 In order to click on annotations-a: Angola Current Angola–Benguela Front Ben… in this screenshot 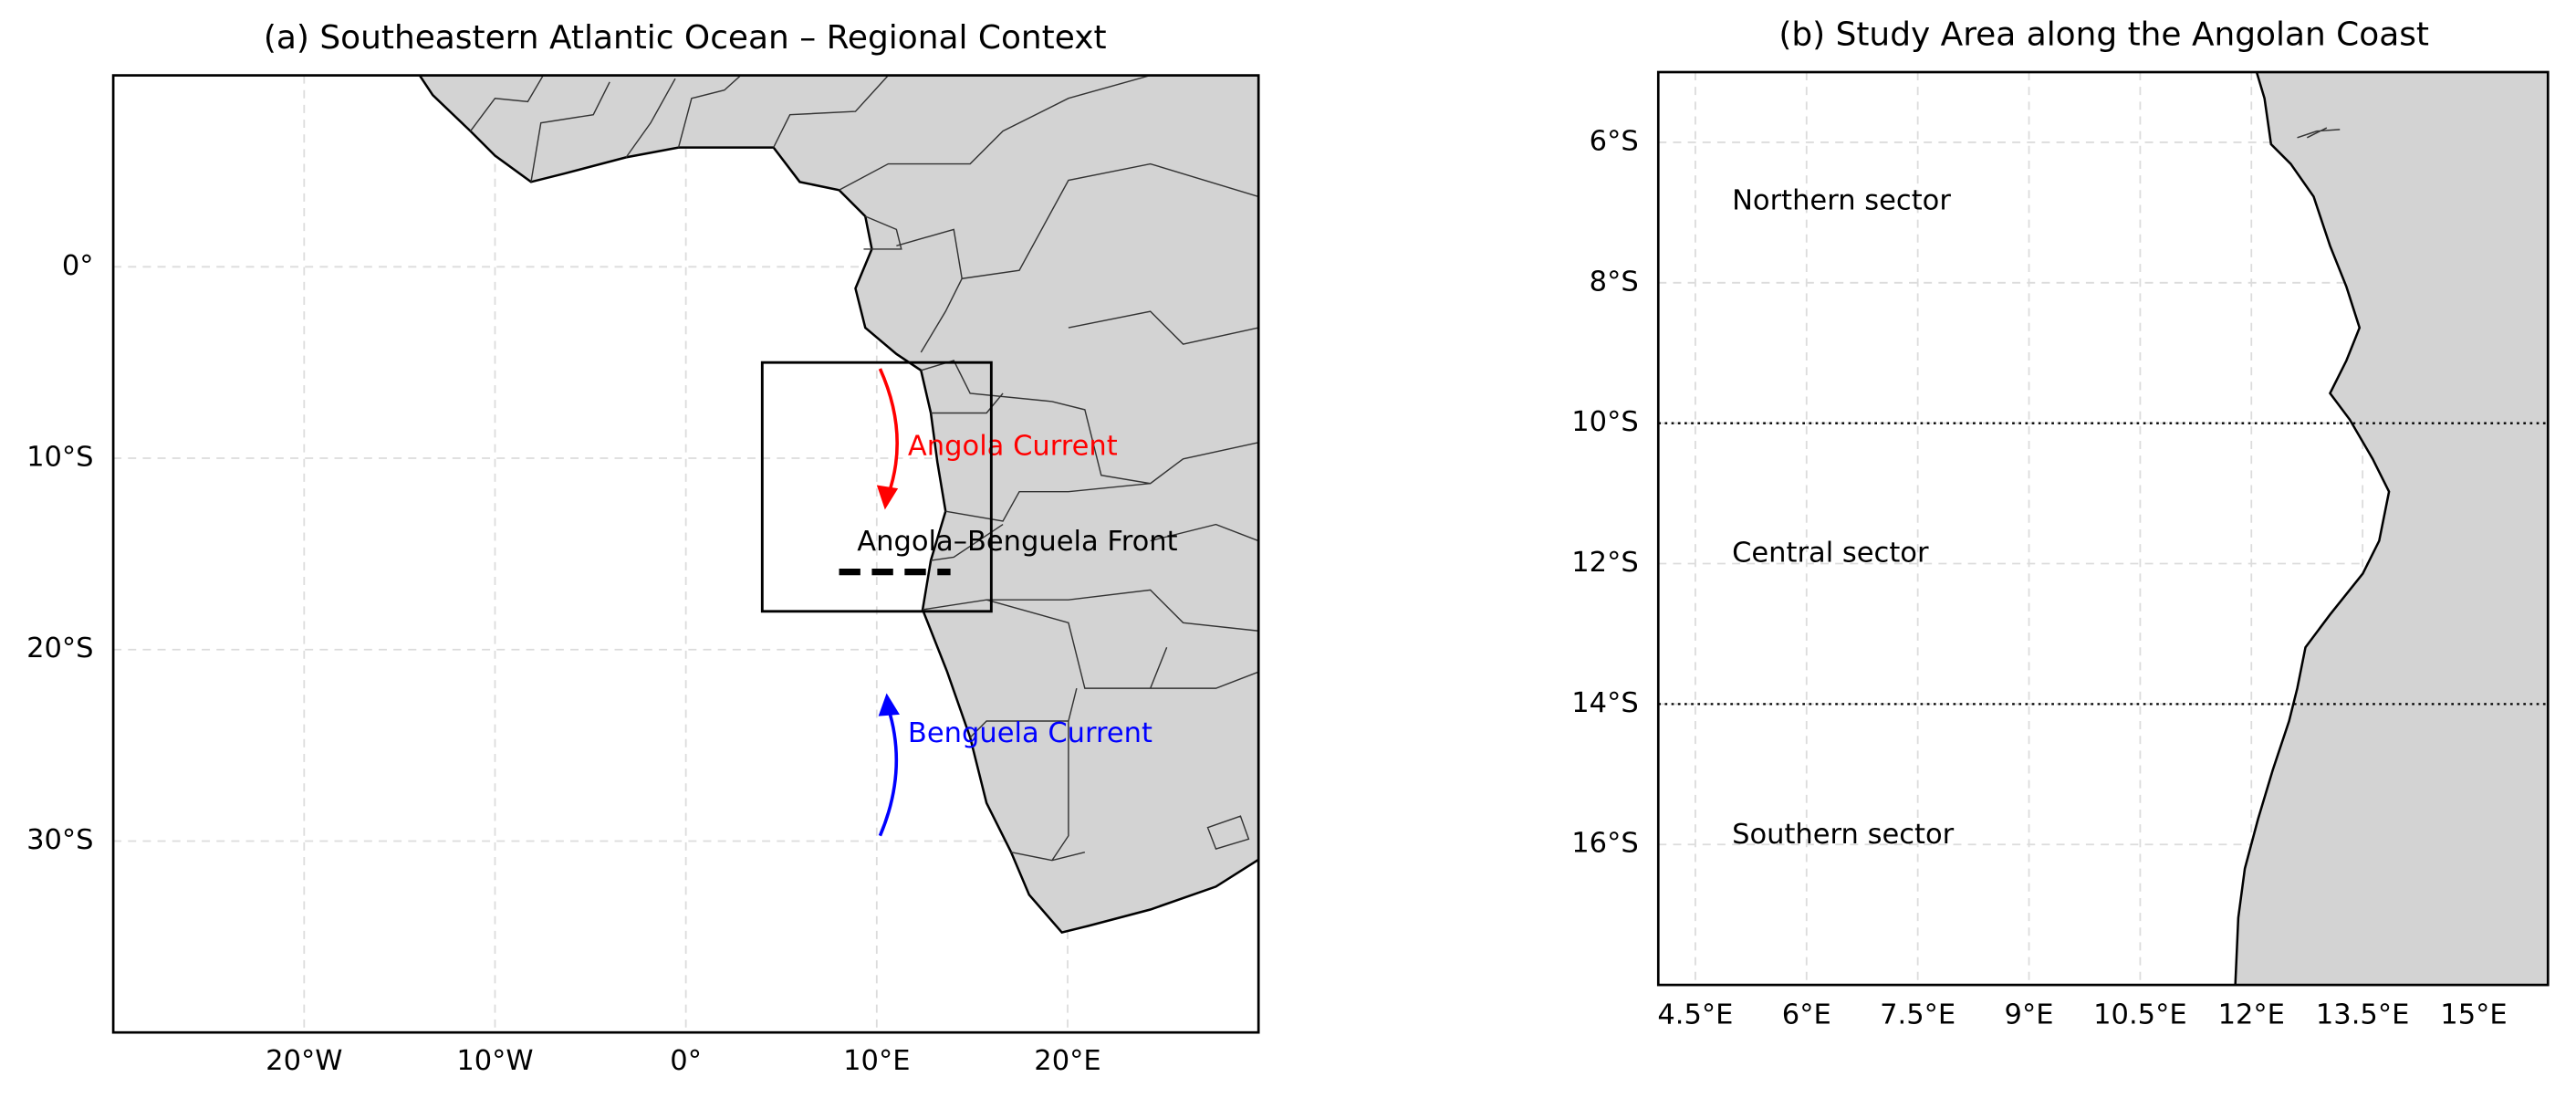, I will do `click(1008, 602)`.